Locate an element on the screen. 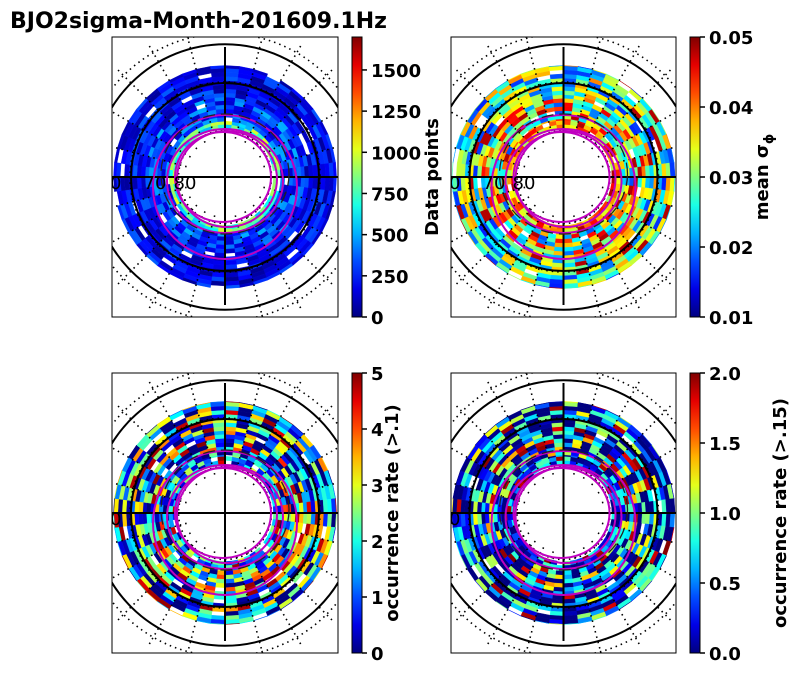  colorbar-label: Data points is located at coordinates (432, 177).